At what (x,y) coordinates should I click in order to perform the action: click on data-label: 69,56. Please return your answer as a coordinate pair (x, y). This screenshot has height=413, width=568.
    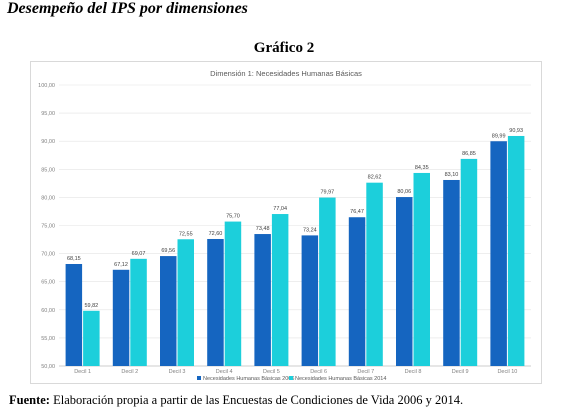
    Looking at the image, I should click on (168, 251).